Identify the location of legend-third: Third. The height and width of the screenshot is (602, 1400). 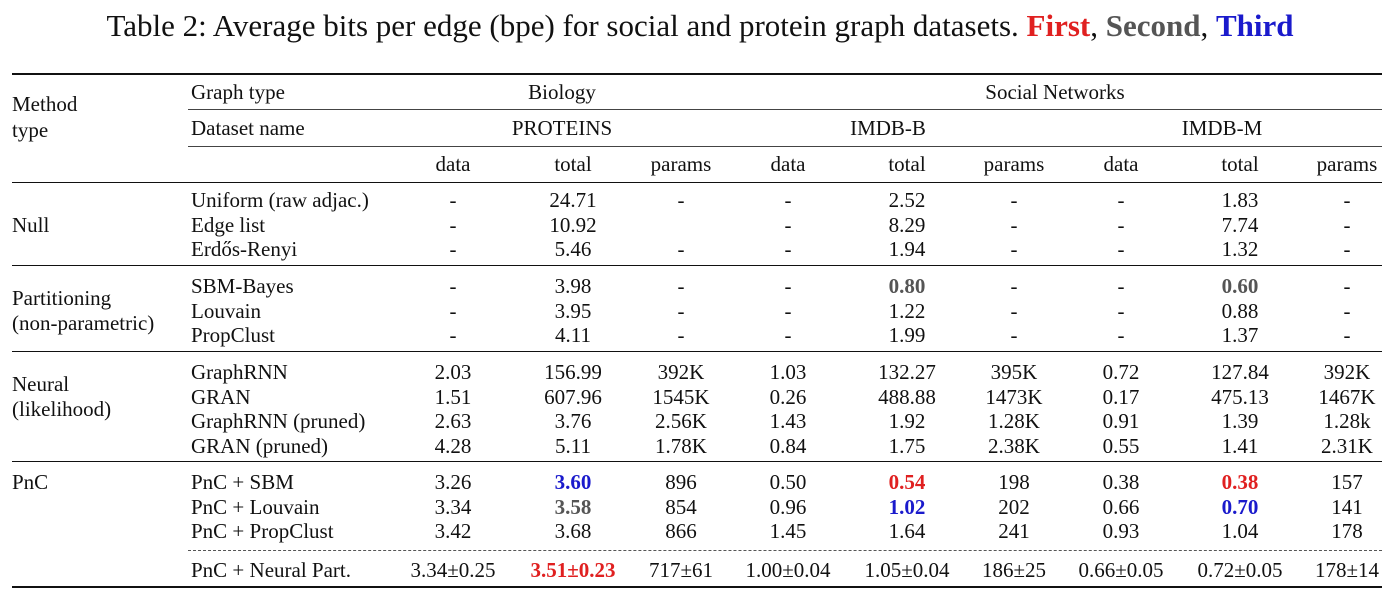
(1254, 25).